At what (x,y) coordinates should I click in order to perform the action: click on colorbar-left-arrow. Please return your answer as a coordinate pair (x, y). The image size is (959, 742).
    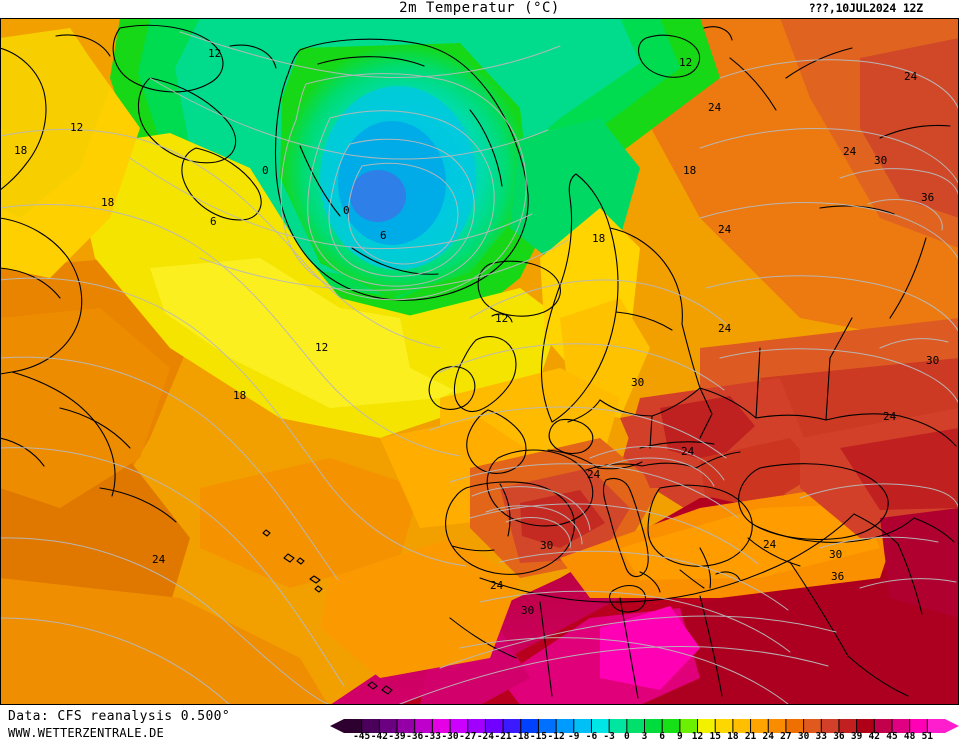
    Looking at the image, I should click on (337, 726).